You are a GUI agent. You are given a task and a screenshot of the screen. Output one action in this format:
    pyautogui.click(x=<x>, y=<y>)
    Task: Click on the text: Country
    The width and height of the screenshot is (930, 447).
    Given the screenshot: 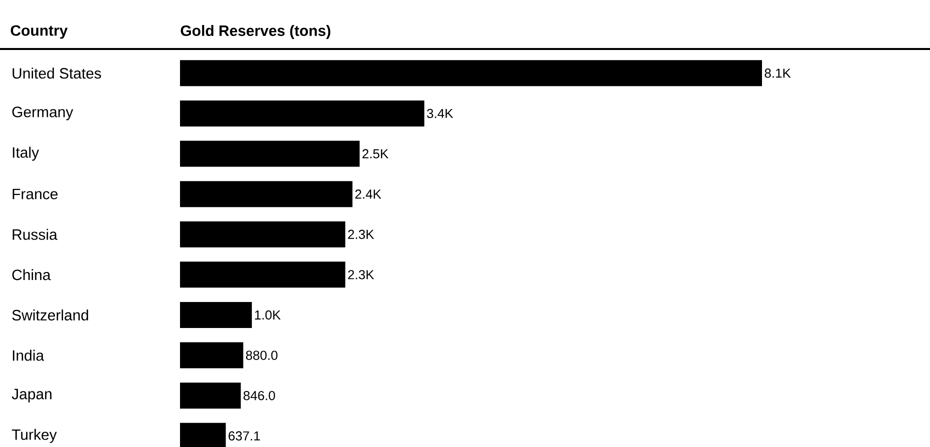 What is the action you would take?
    pyautogui.click(x=39, y=32)
    